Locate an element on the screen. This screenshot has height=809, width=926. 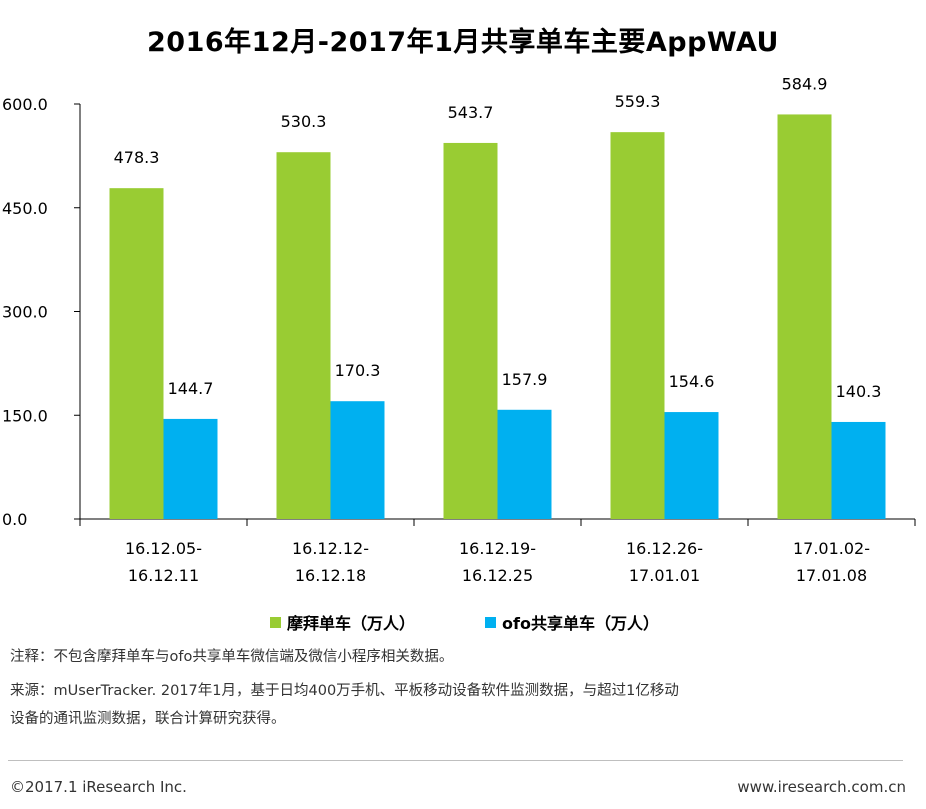
x-tick-label: 17.01.01 is located at coordinates (664, 575).